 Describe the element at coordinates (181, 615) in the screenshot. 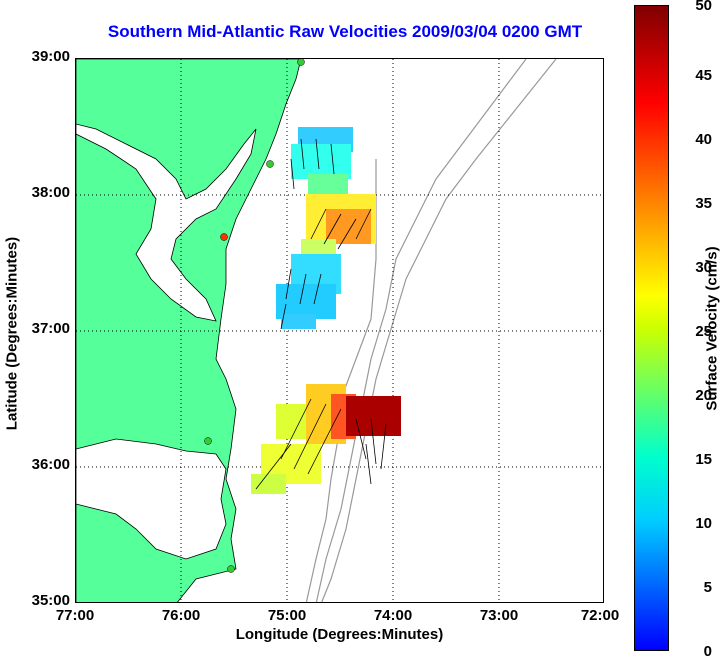

I see `x-tick-label: 76:00` at that location.